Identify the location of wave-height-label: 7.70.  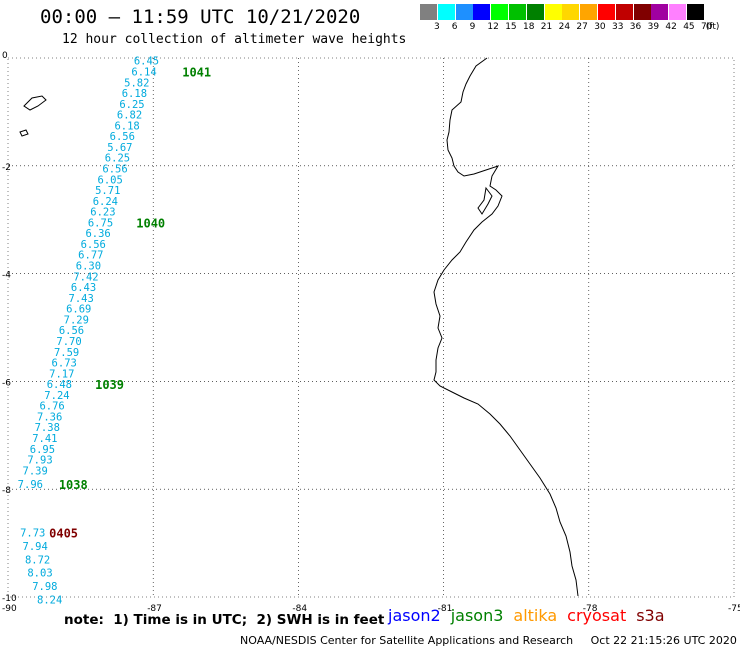
(68, 342).